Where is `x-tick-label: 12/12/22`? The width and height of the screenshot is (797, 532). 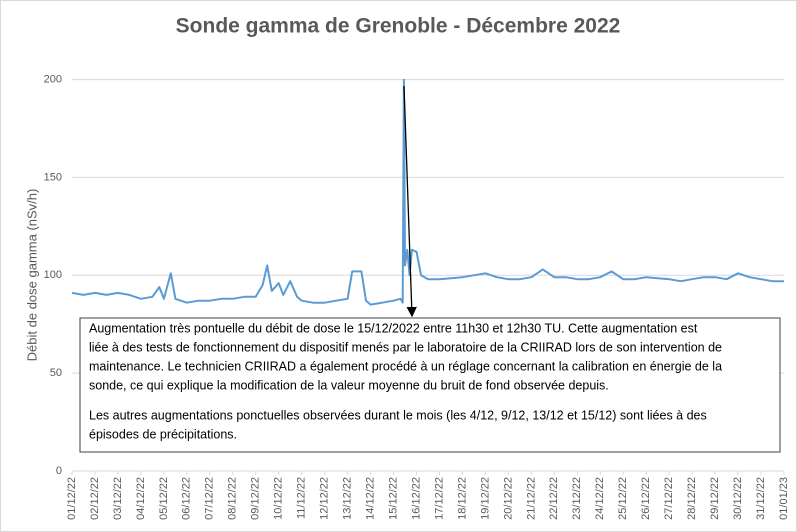
x-tick-label: 12/12/22 is located at coordinates (325, 498).